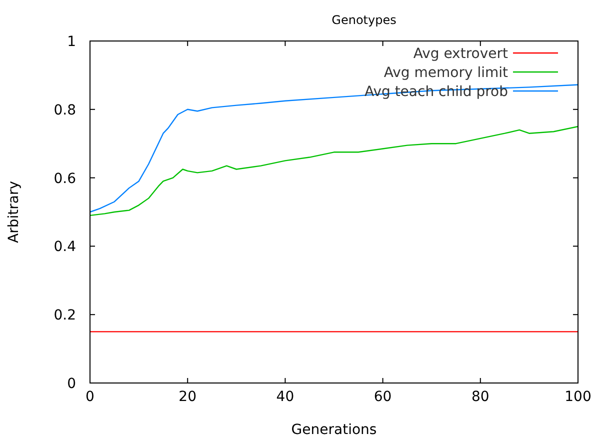 The width and height of the screenshot is (591, 440). Describe the element at coordinates (65, 178) in the screenshot. I see `y-tick-label: 0.6` at that location.